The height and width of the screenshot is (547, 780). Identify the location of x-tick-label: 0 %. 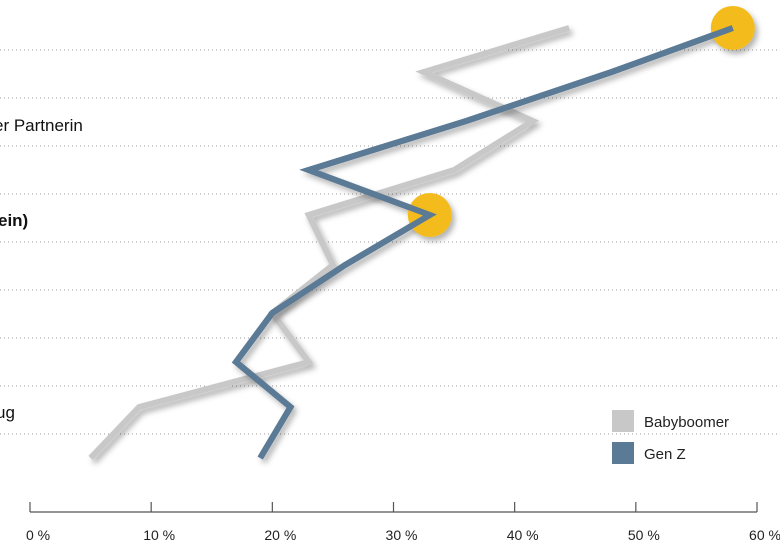
(38, 535).